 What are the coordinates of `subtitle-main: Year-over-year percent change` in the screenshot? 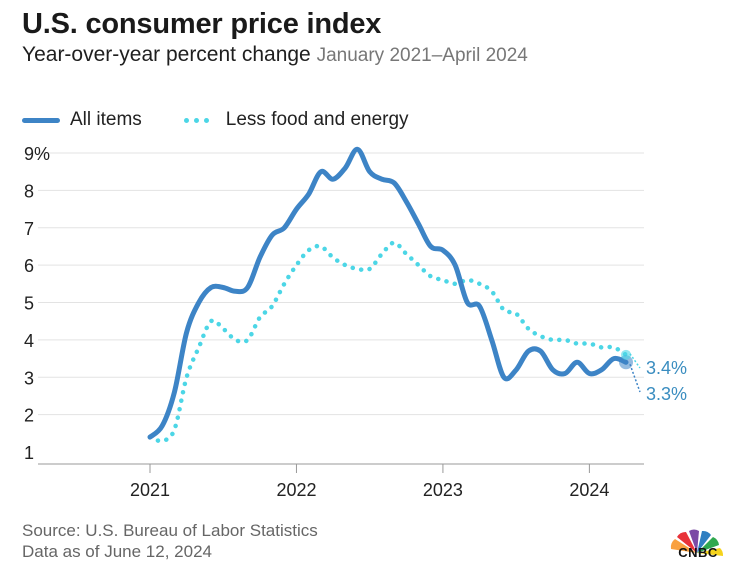 It's located at (166, 54).